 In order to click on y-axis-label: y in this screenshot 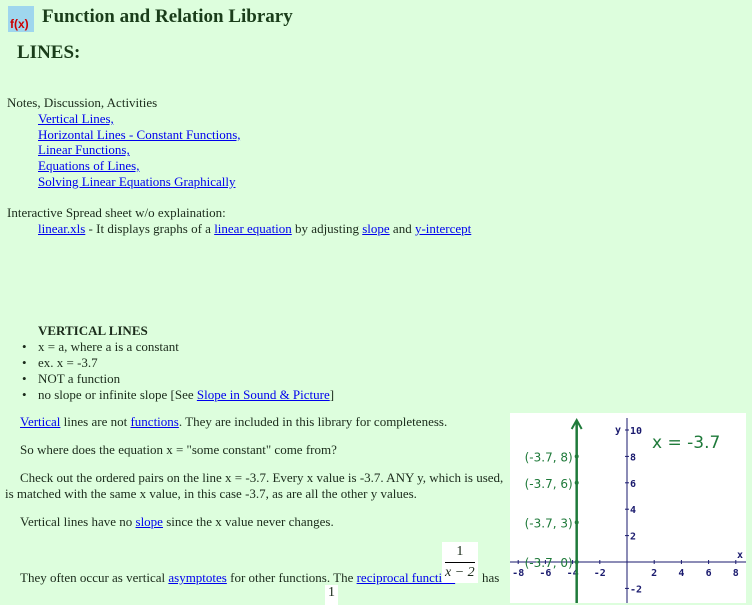, I will do `click(618, 430)`.